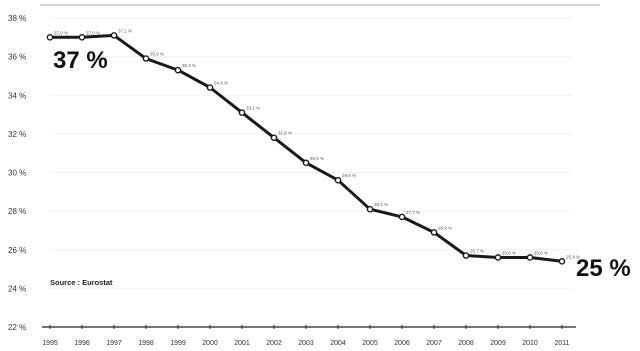 The width and height of the screenshot is (640, 351). I want to click on start-annotation: 37 %, so click(80, 60).